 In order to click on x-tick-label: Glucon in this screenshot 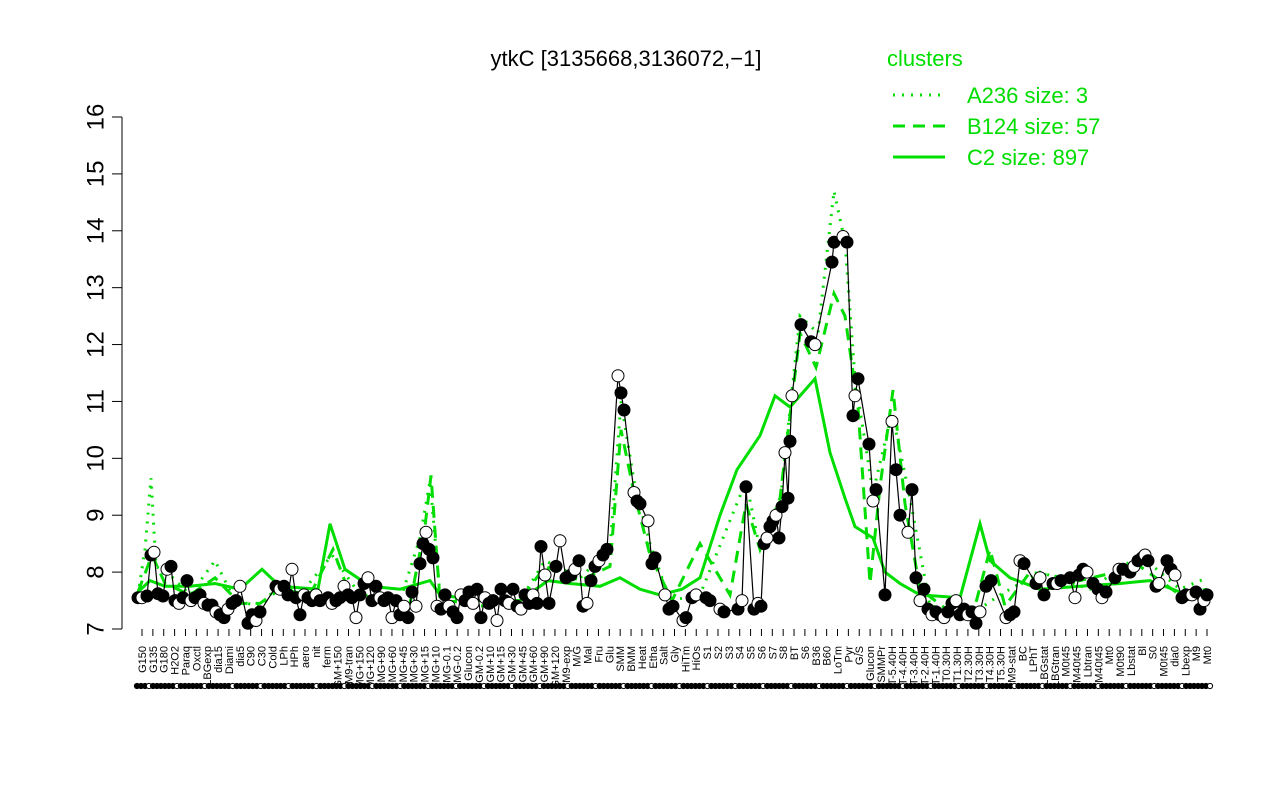, I will do `click(871, 663)`.